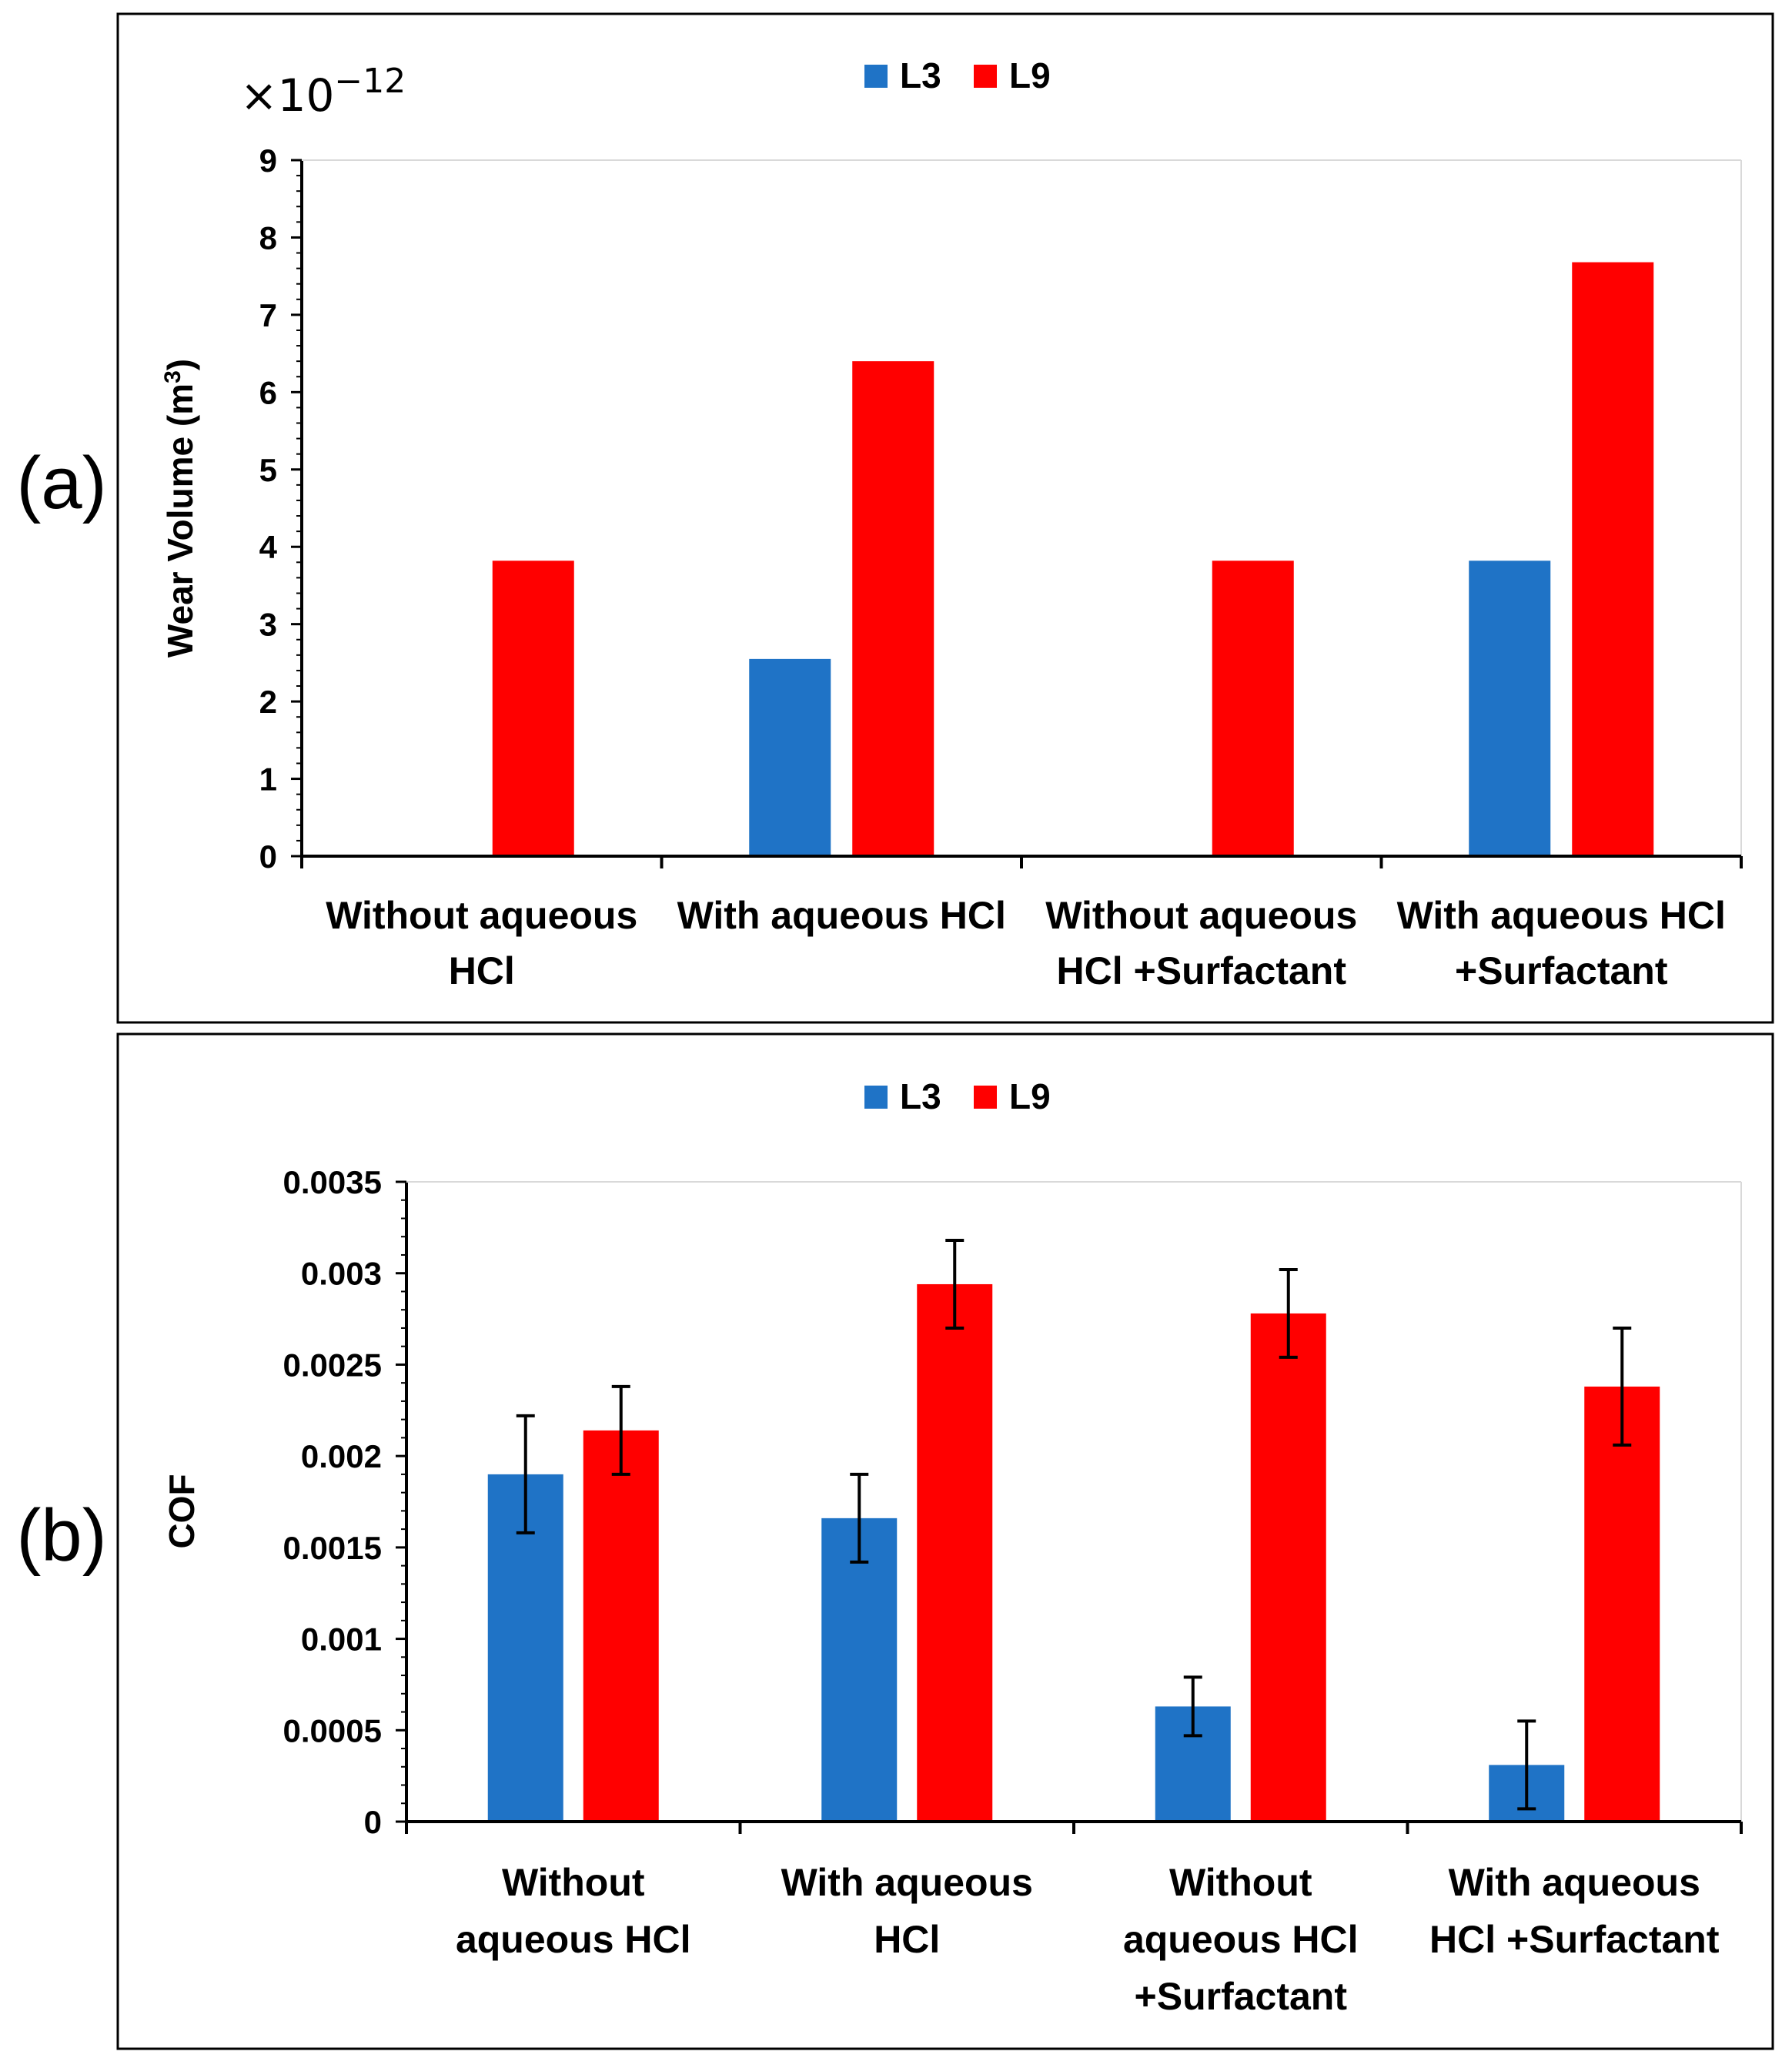 This screenshot has width=1792, height=2058. What do you see at coordinates (482, 971) in the screenshot?
I see `panel-a-category-label: HCl` at bounding box center [482, 971].